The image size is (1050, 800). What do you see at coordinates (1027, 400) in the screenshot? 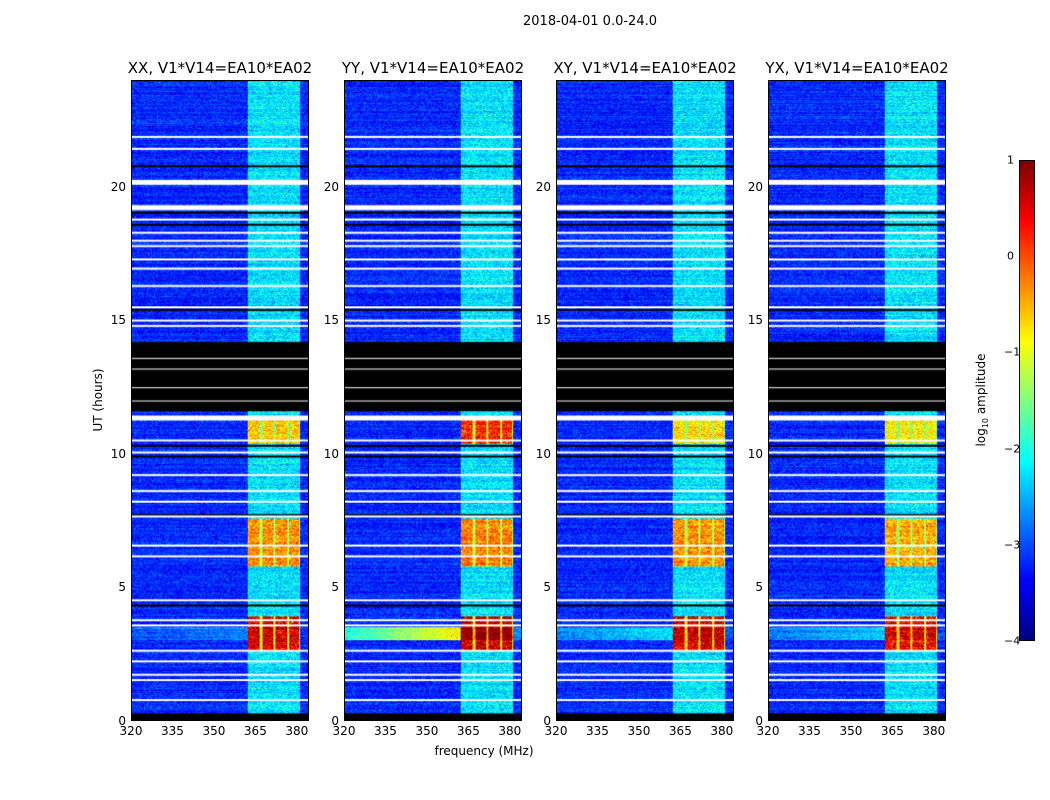
I see `colorbar` at bounding box center [1027, 400].